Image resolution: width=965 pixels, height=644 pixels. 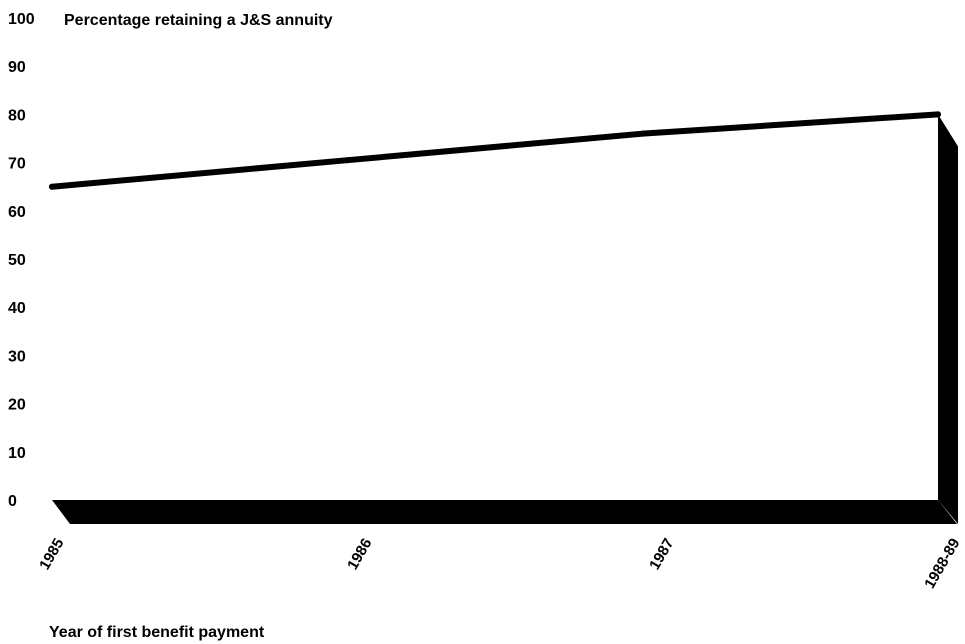 What do you see at coordinates (51, 554) in the screenshot?
I see `x-tick-label: 1985` at bounding box center [51, 554].